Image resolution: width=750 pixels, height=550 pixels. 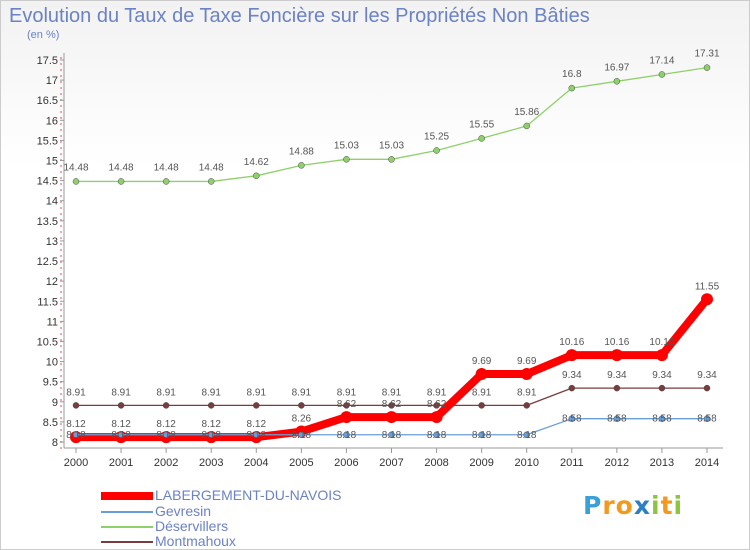 I want to click on y-tick-label: 8.5, so click(x=50, y=423).